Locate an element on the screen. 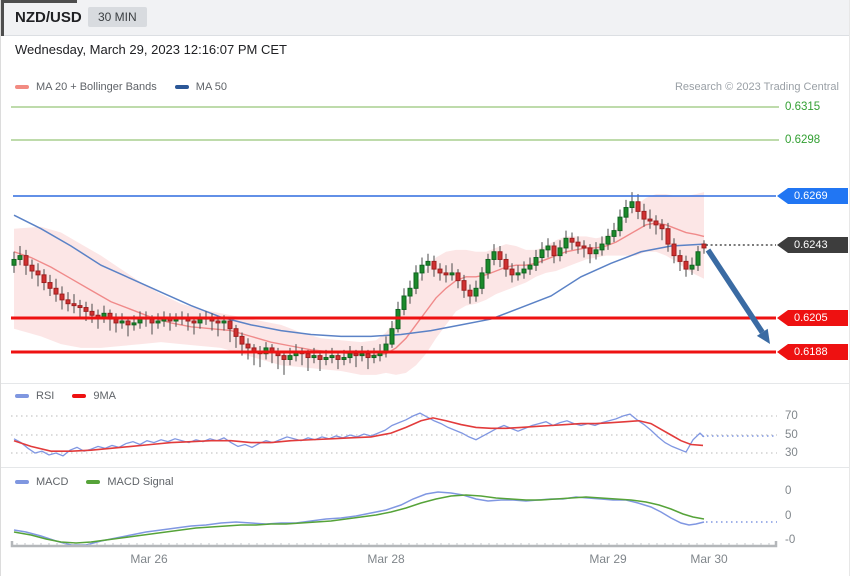 The width and height of the screenshot is (850, 576). resistance-level-label-2: 0.6298 is located at coordinates (803, 140).